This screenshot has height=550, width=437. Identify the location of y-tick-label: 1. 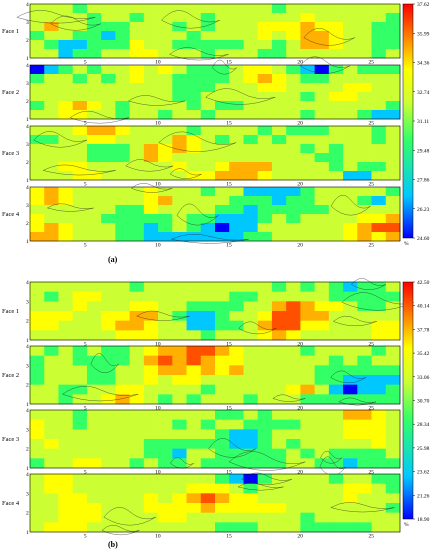
(27, 181).